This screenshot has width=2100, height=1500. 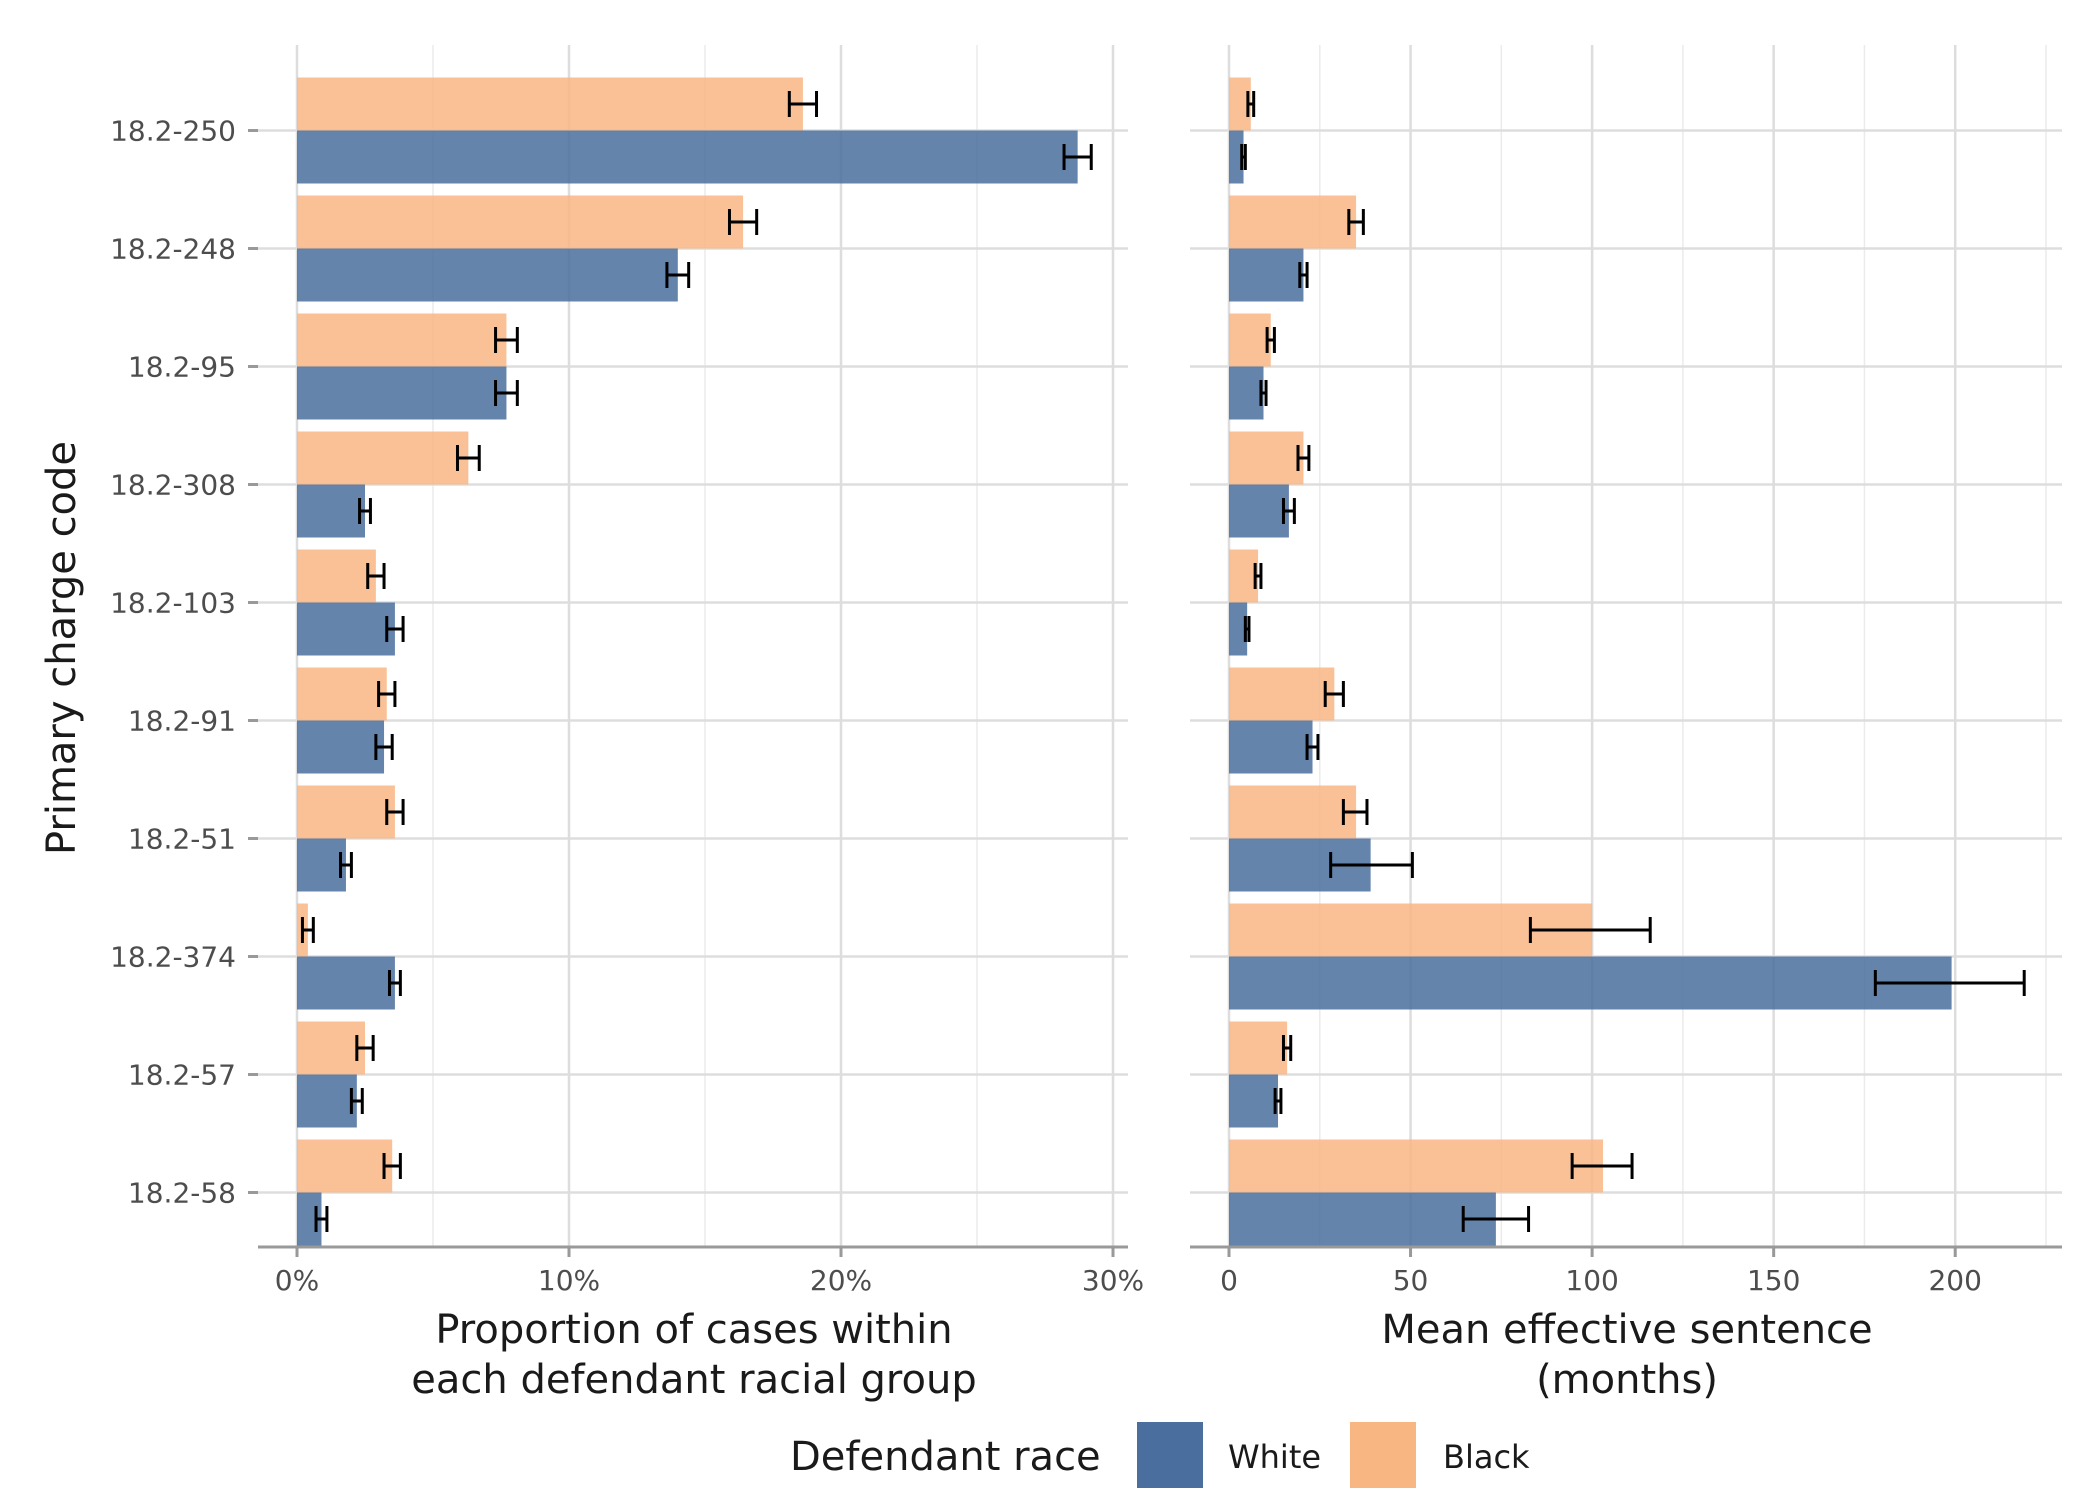 I want to click on x-axis-title-left-line1: Proportion of cases within, so click(x=693, y=1330).